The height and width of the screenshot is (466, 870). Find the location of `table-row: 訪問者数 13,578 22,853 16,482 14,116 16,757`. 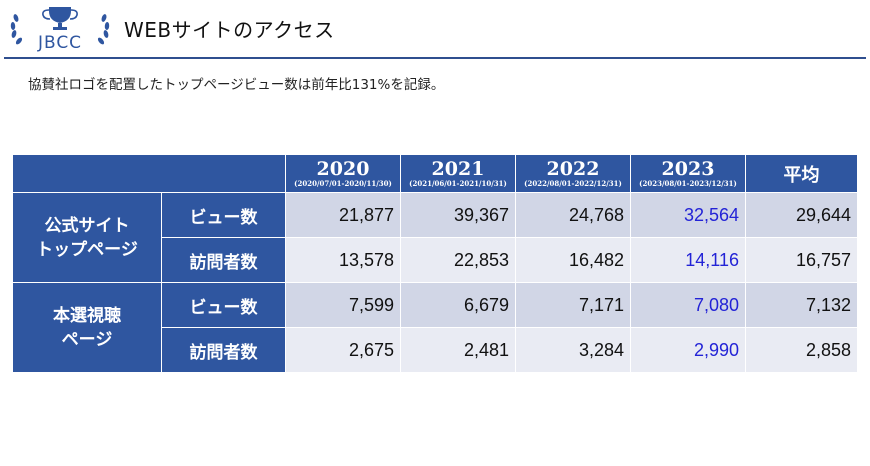

table-row: 訪問者数 13,578 22,853 16,482 14,116 16,757 is located at coordinates (435, 260).